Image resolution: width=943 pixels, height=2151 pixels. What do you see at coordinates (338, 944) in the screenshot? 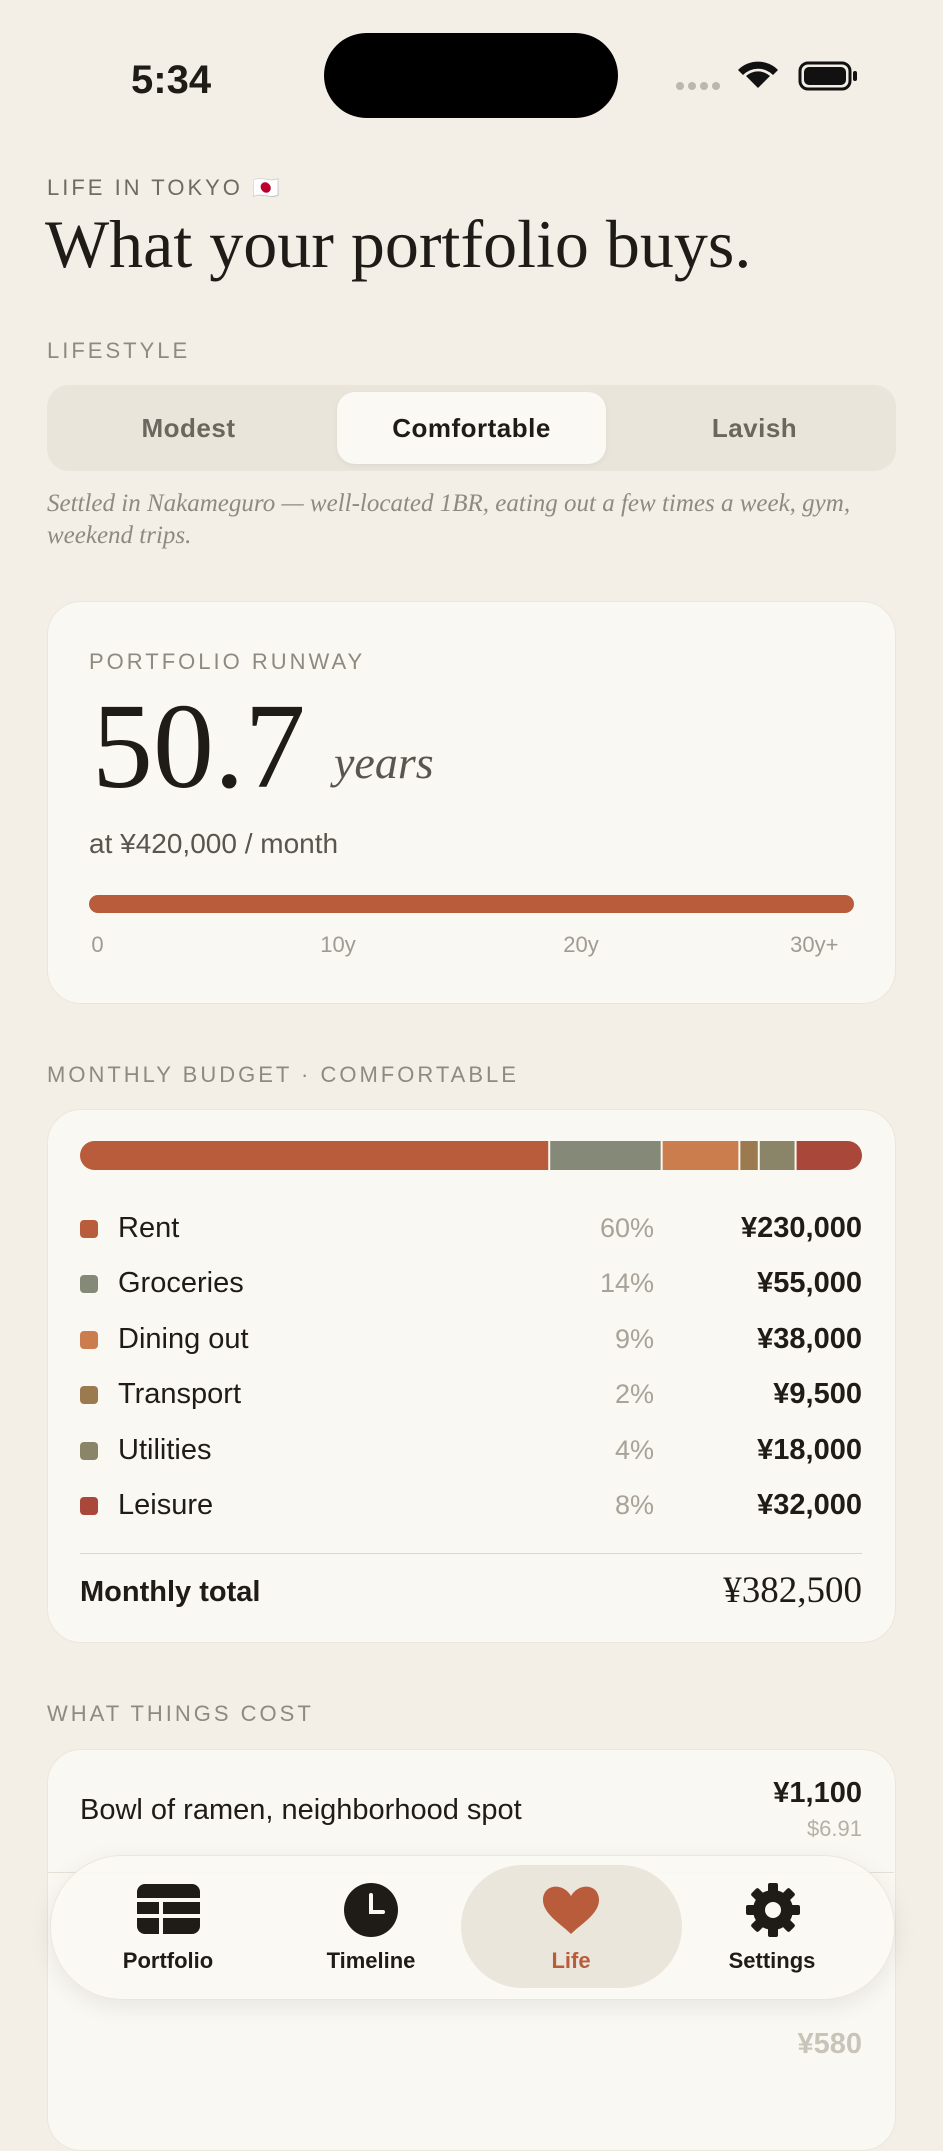
I see `scale-label: 10y` at bounding box center [338, 944].